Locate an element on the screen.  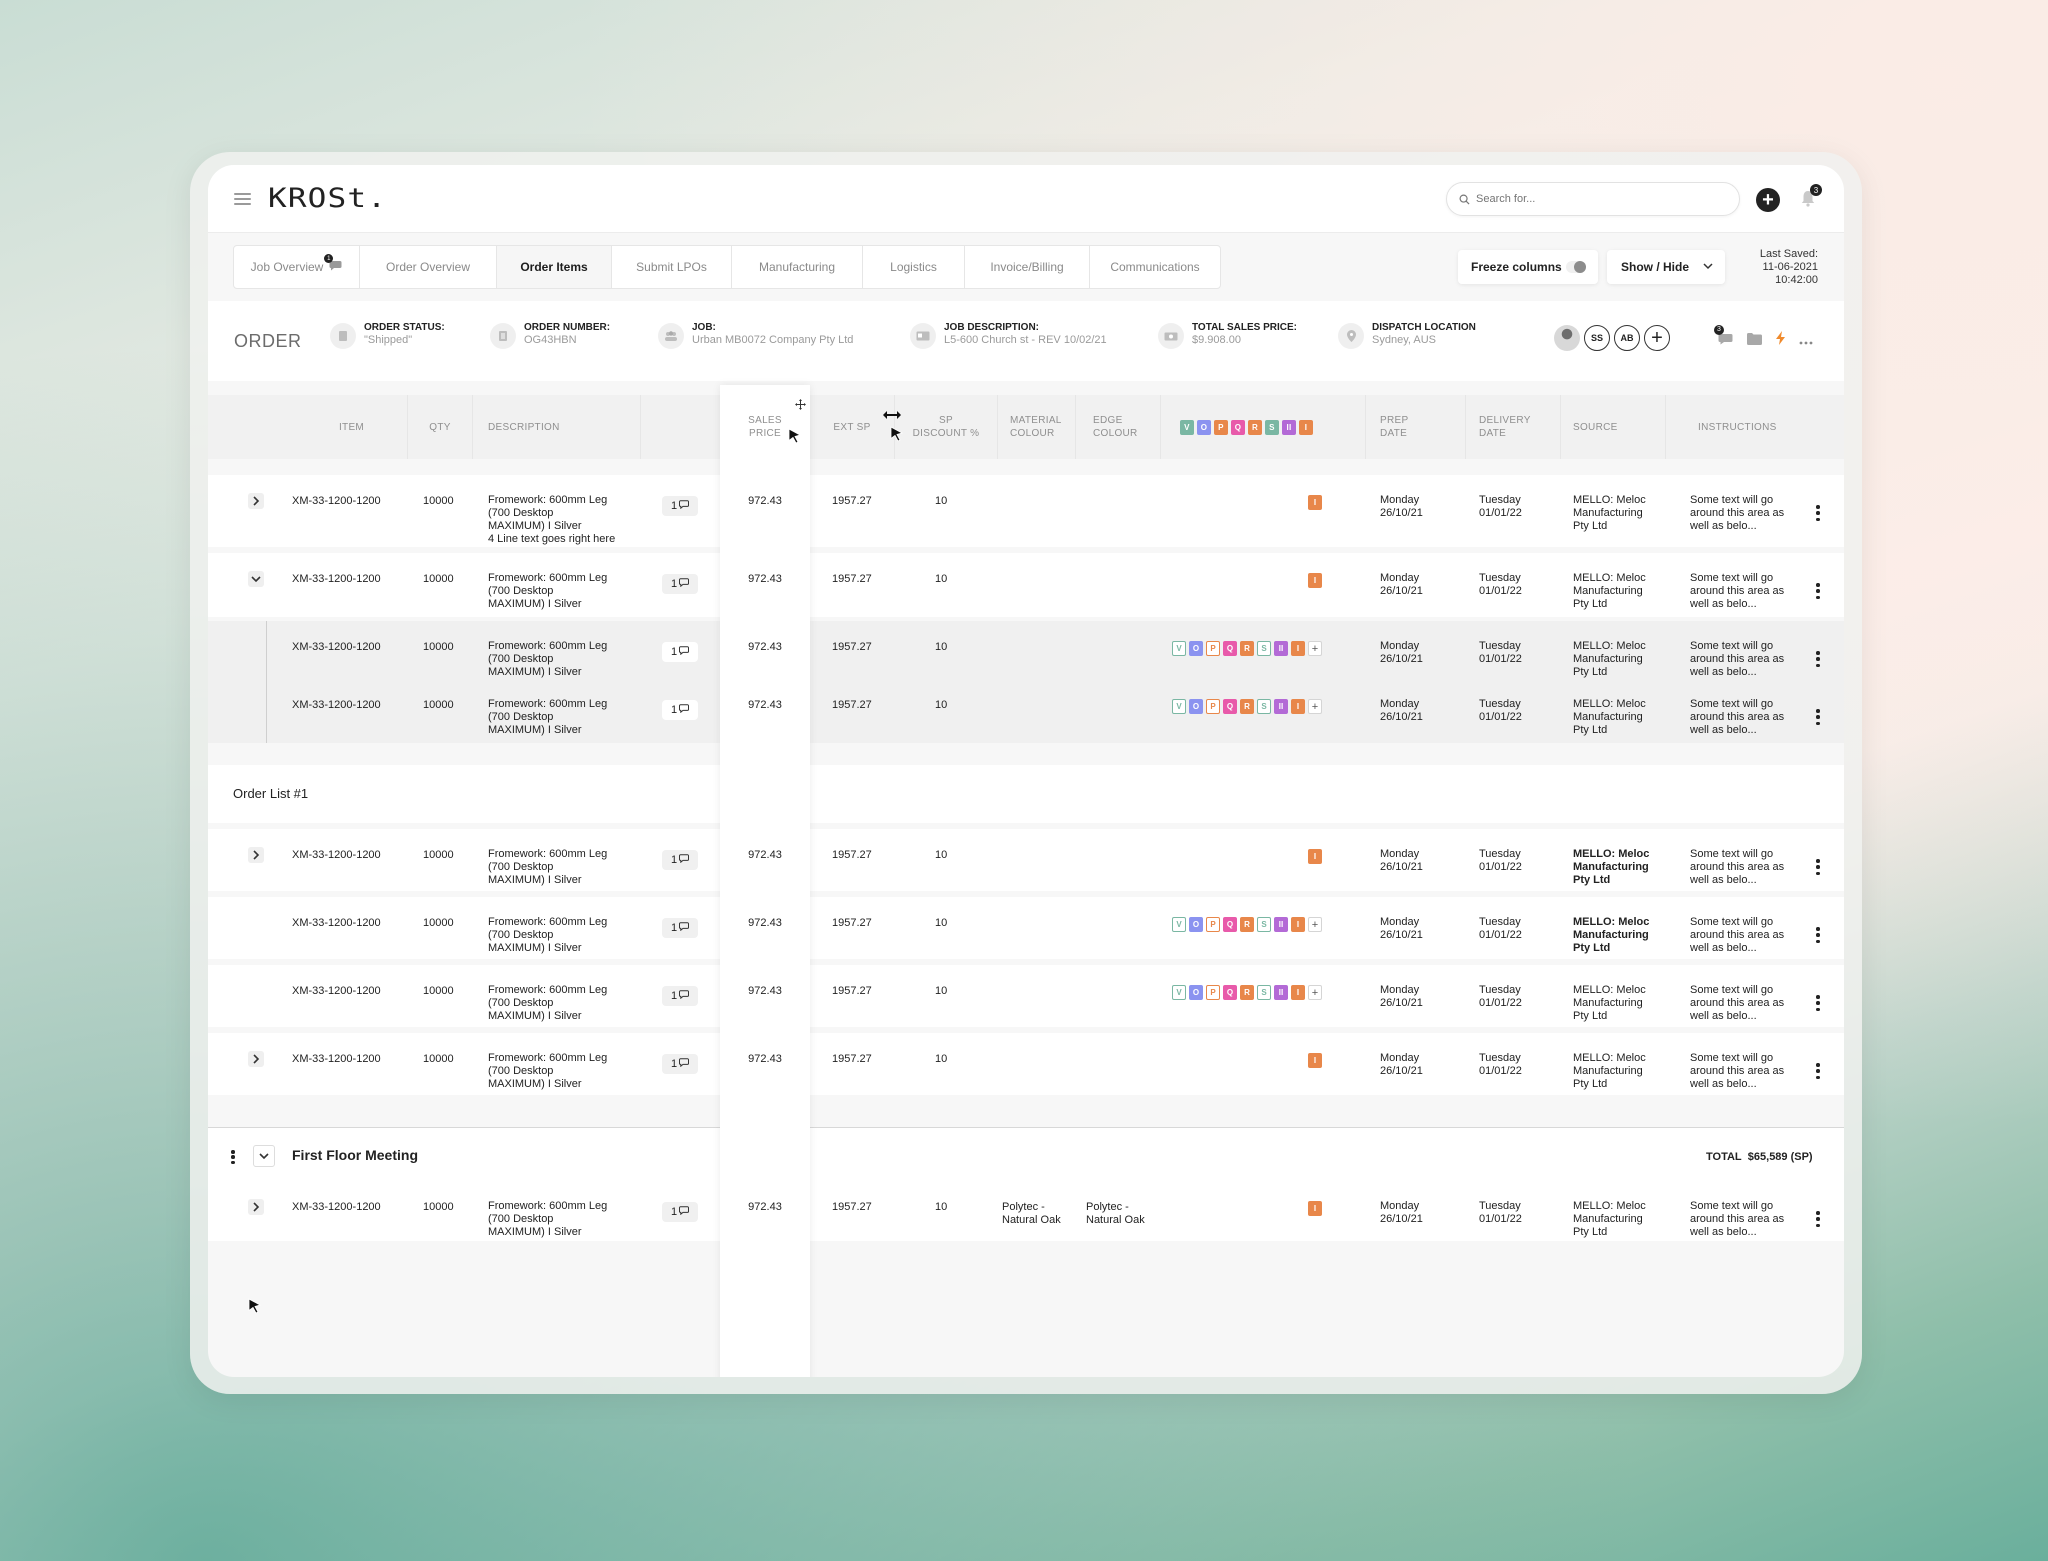
search-box is located at coordinates (1593, 199).